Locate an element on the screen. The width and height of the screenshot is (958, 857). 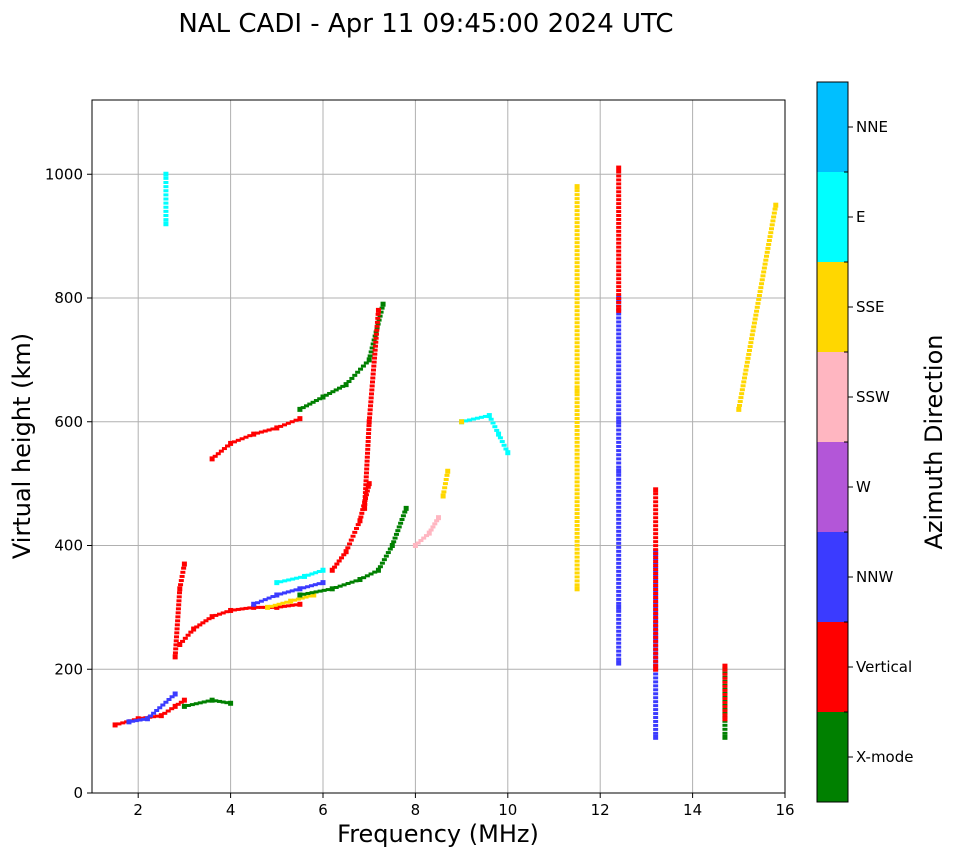
fill-col-14.7-vertical-0-3 is located at coordinates (725, 707).